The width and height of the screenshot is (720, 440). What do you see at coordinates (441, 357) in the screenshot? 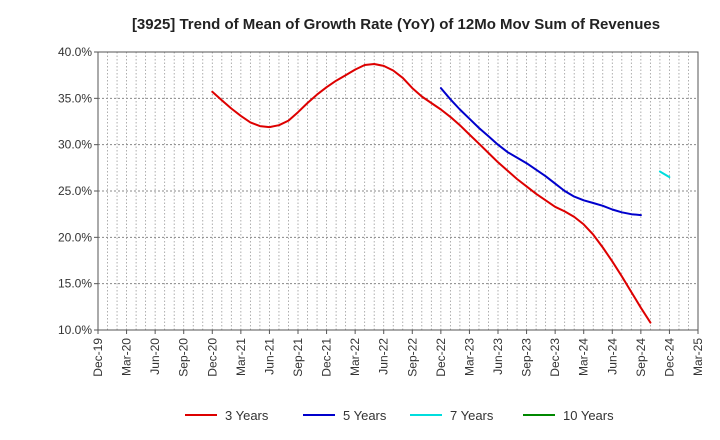
I see `x-tick-label: Dec-22` at bounding box center [441, 357].